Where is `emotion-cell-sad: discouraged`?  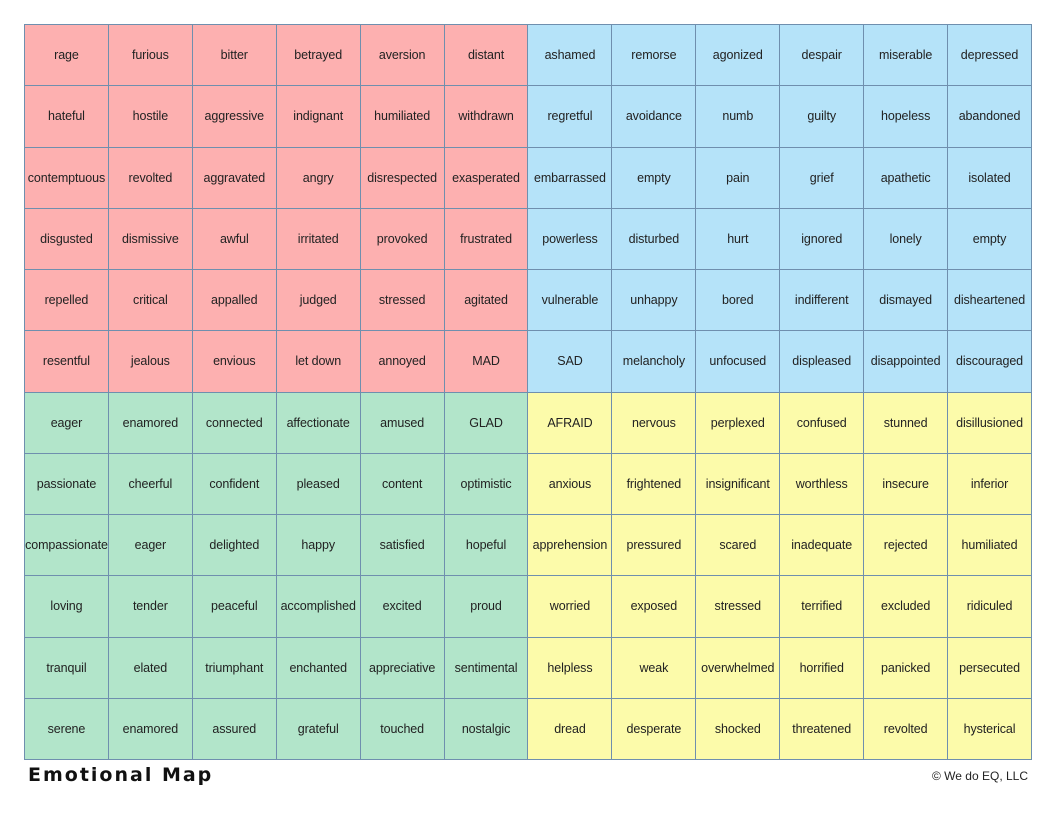 emotion-cell-sad: discouraged is located at coordinates (990, 362).